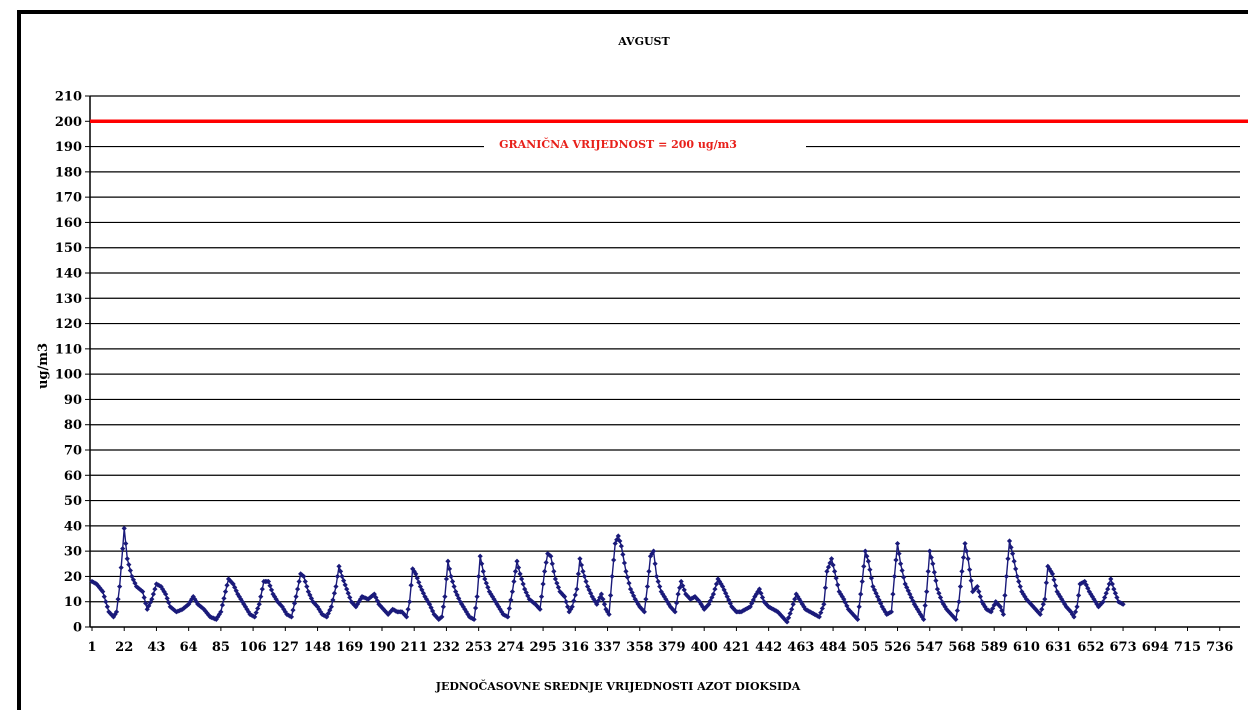 The image size is (1248, 710). What do you see at coordinates (1187, 647) in the screenshot?
I see `x-tick-label: 715` at bounding box center [1187, 647].